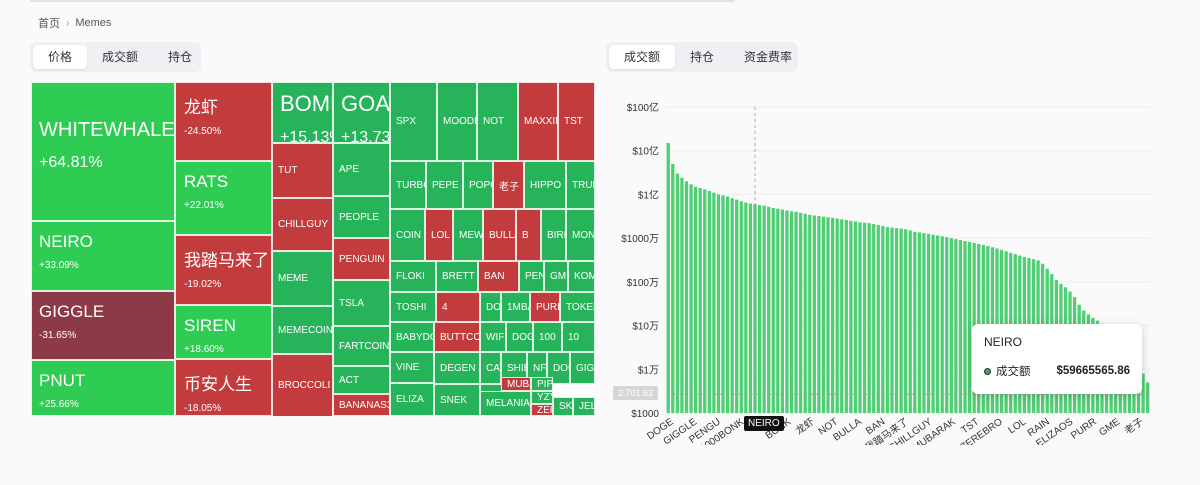  What do you see at coordinates (538, 121) in the screenshot?
I see `treemap-tile: MAXXING` at bounding box center [538, 121].